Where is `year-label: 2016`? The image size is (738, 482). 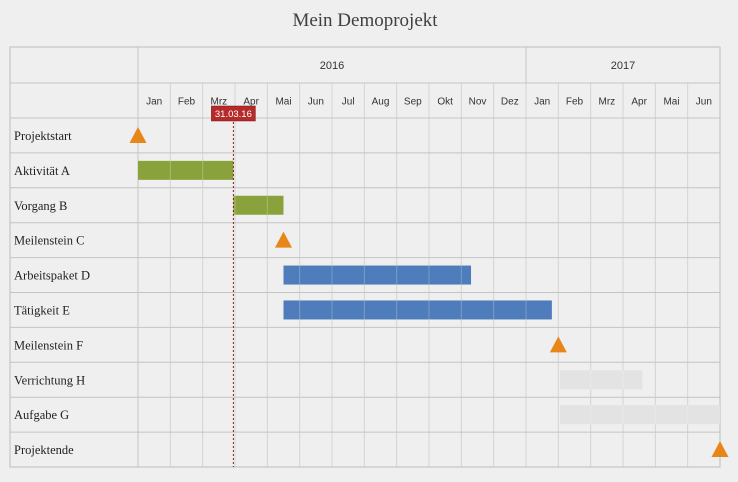 year-label: 2016 is located at coordinates (332, 66).